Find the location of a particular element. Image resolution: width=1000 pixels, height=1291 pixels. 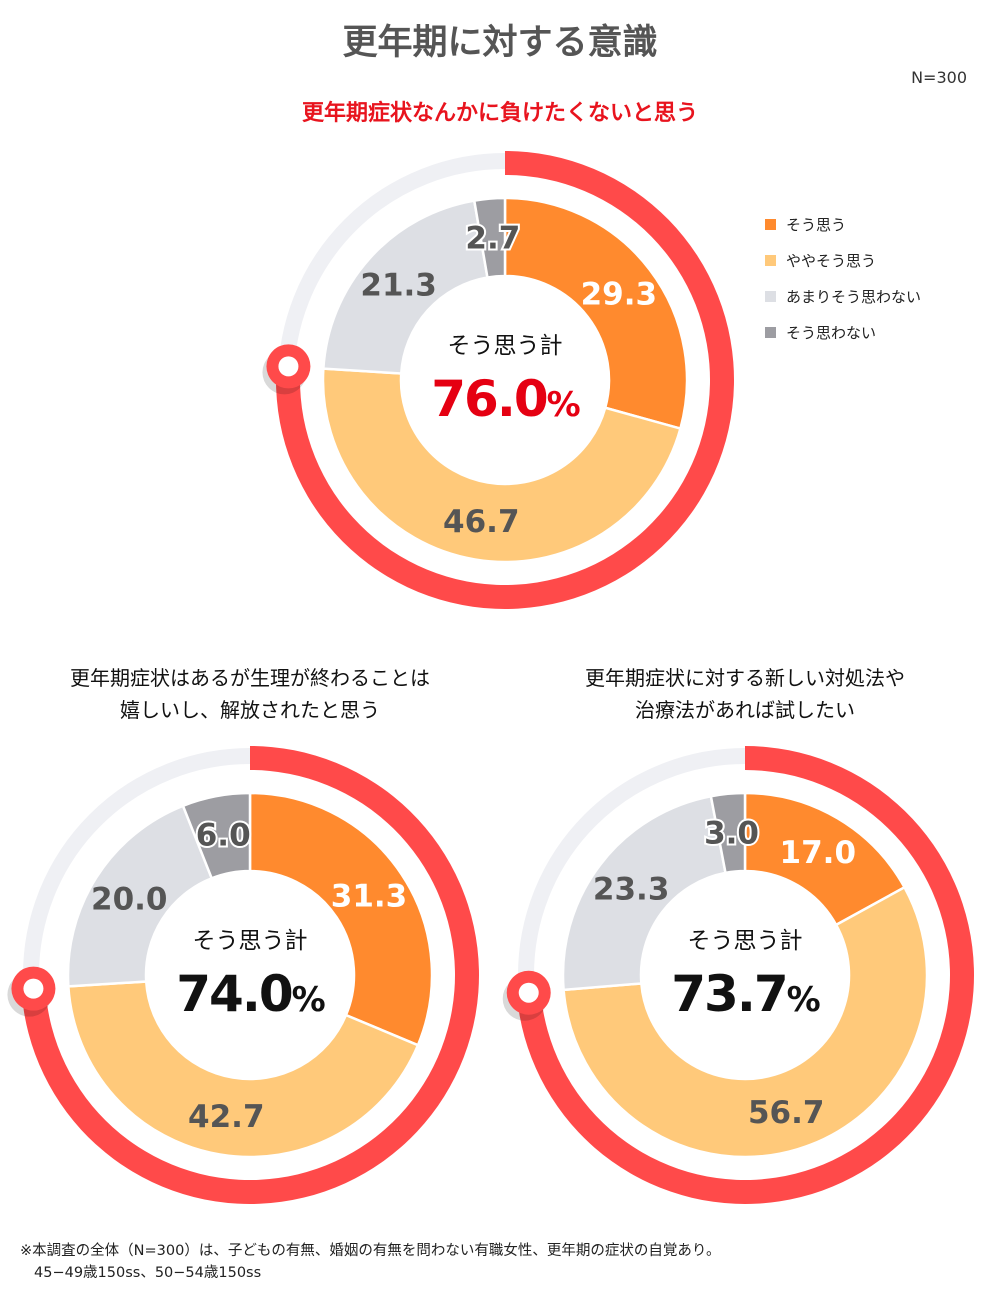

footnote-line: 45−49歳150ss、50−54歳150ss is located at coordinates (148, 1273).